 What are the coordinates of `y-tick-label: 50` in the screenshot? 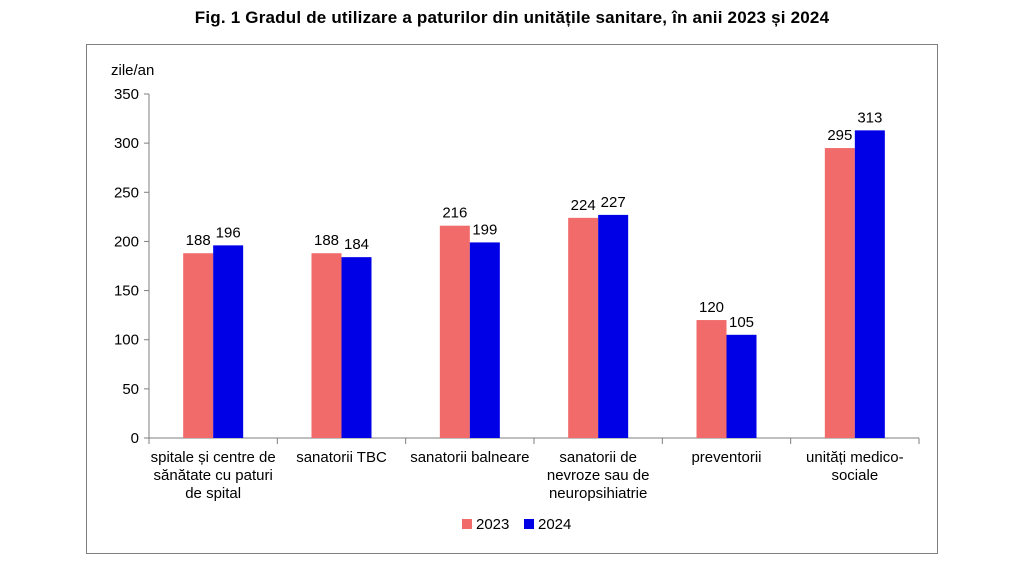 It's located at (130, 389).